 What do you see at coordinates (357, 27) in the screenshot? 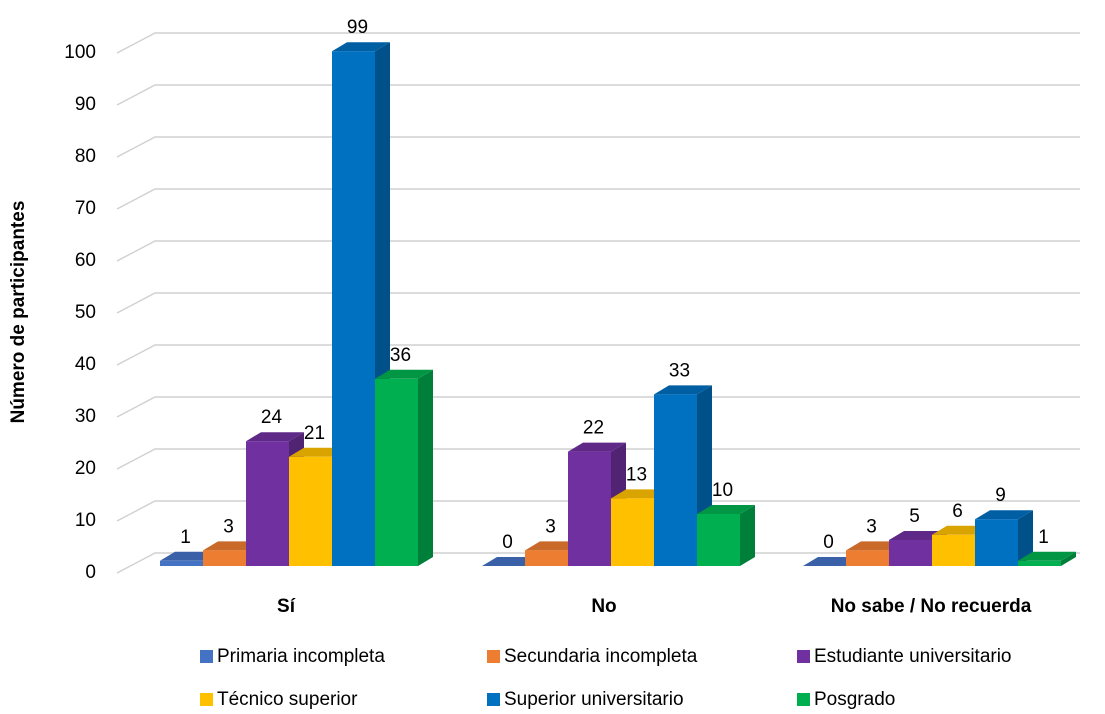
I see `data-label: 99` at bounding box center [357, 27].